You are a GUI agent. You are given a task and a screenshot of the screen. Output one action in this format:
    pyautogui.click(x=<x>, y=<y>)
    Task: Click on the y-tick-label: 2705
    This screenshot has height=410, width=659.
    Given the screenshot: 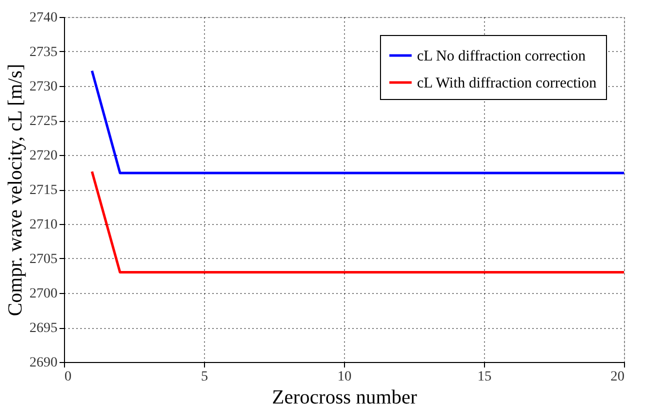 What is the action you would take?
    pyautogui.click(x=44, y=259)
    